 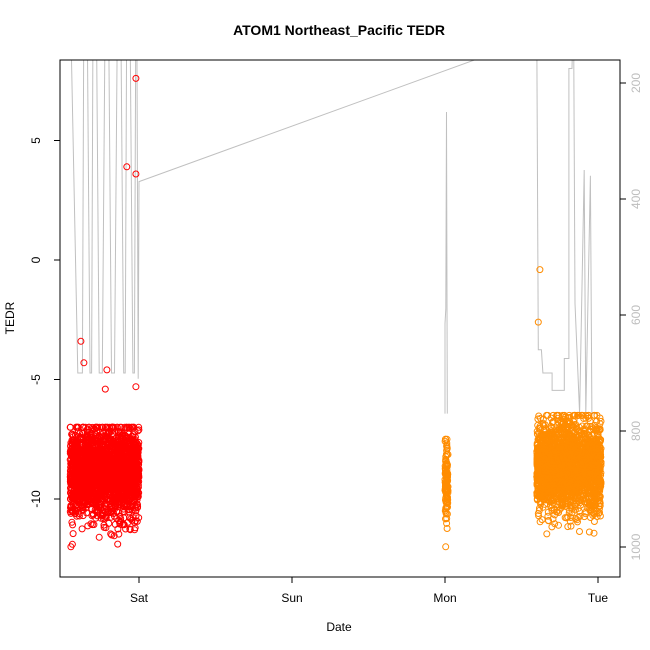 I want to click on y-left-tick-label: 5, so click(x=36, y=140).